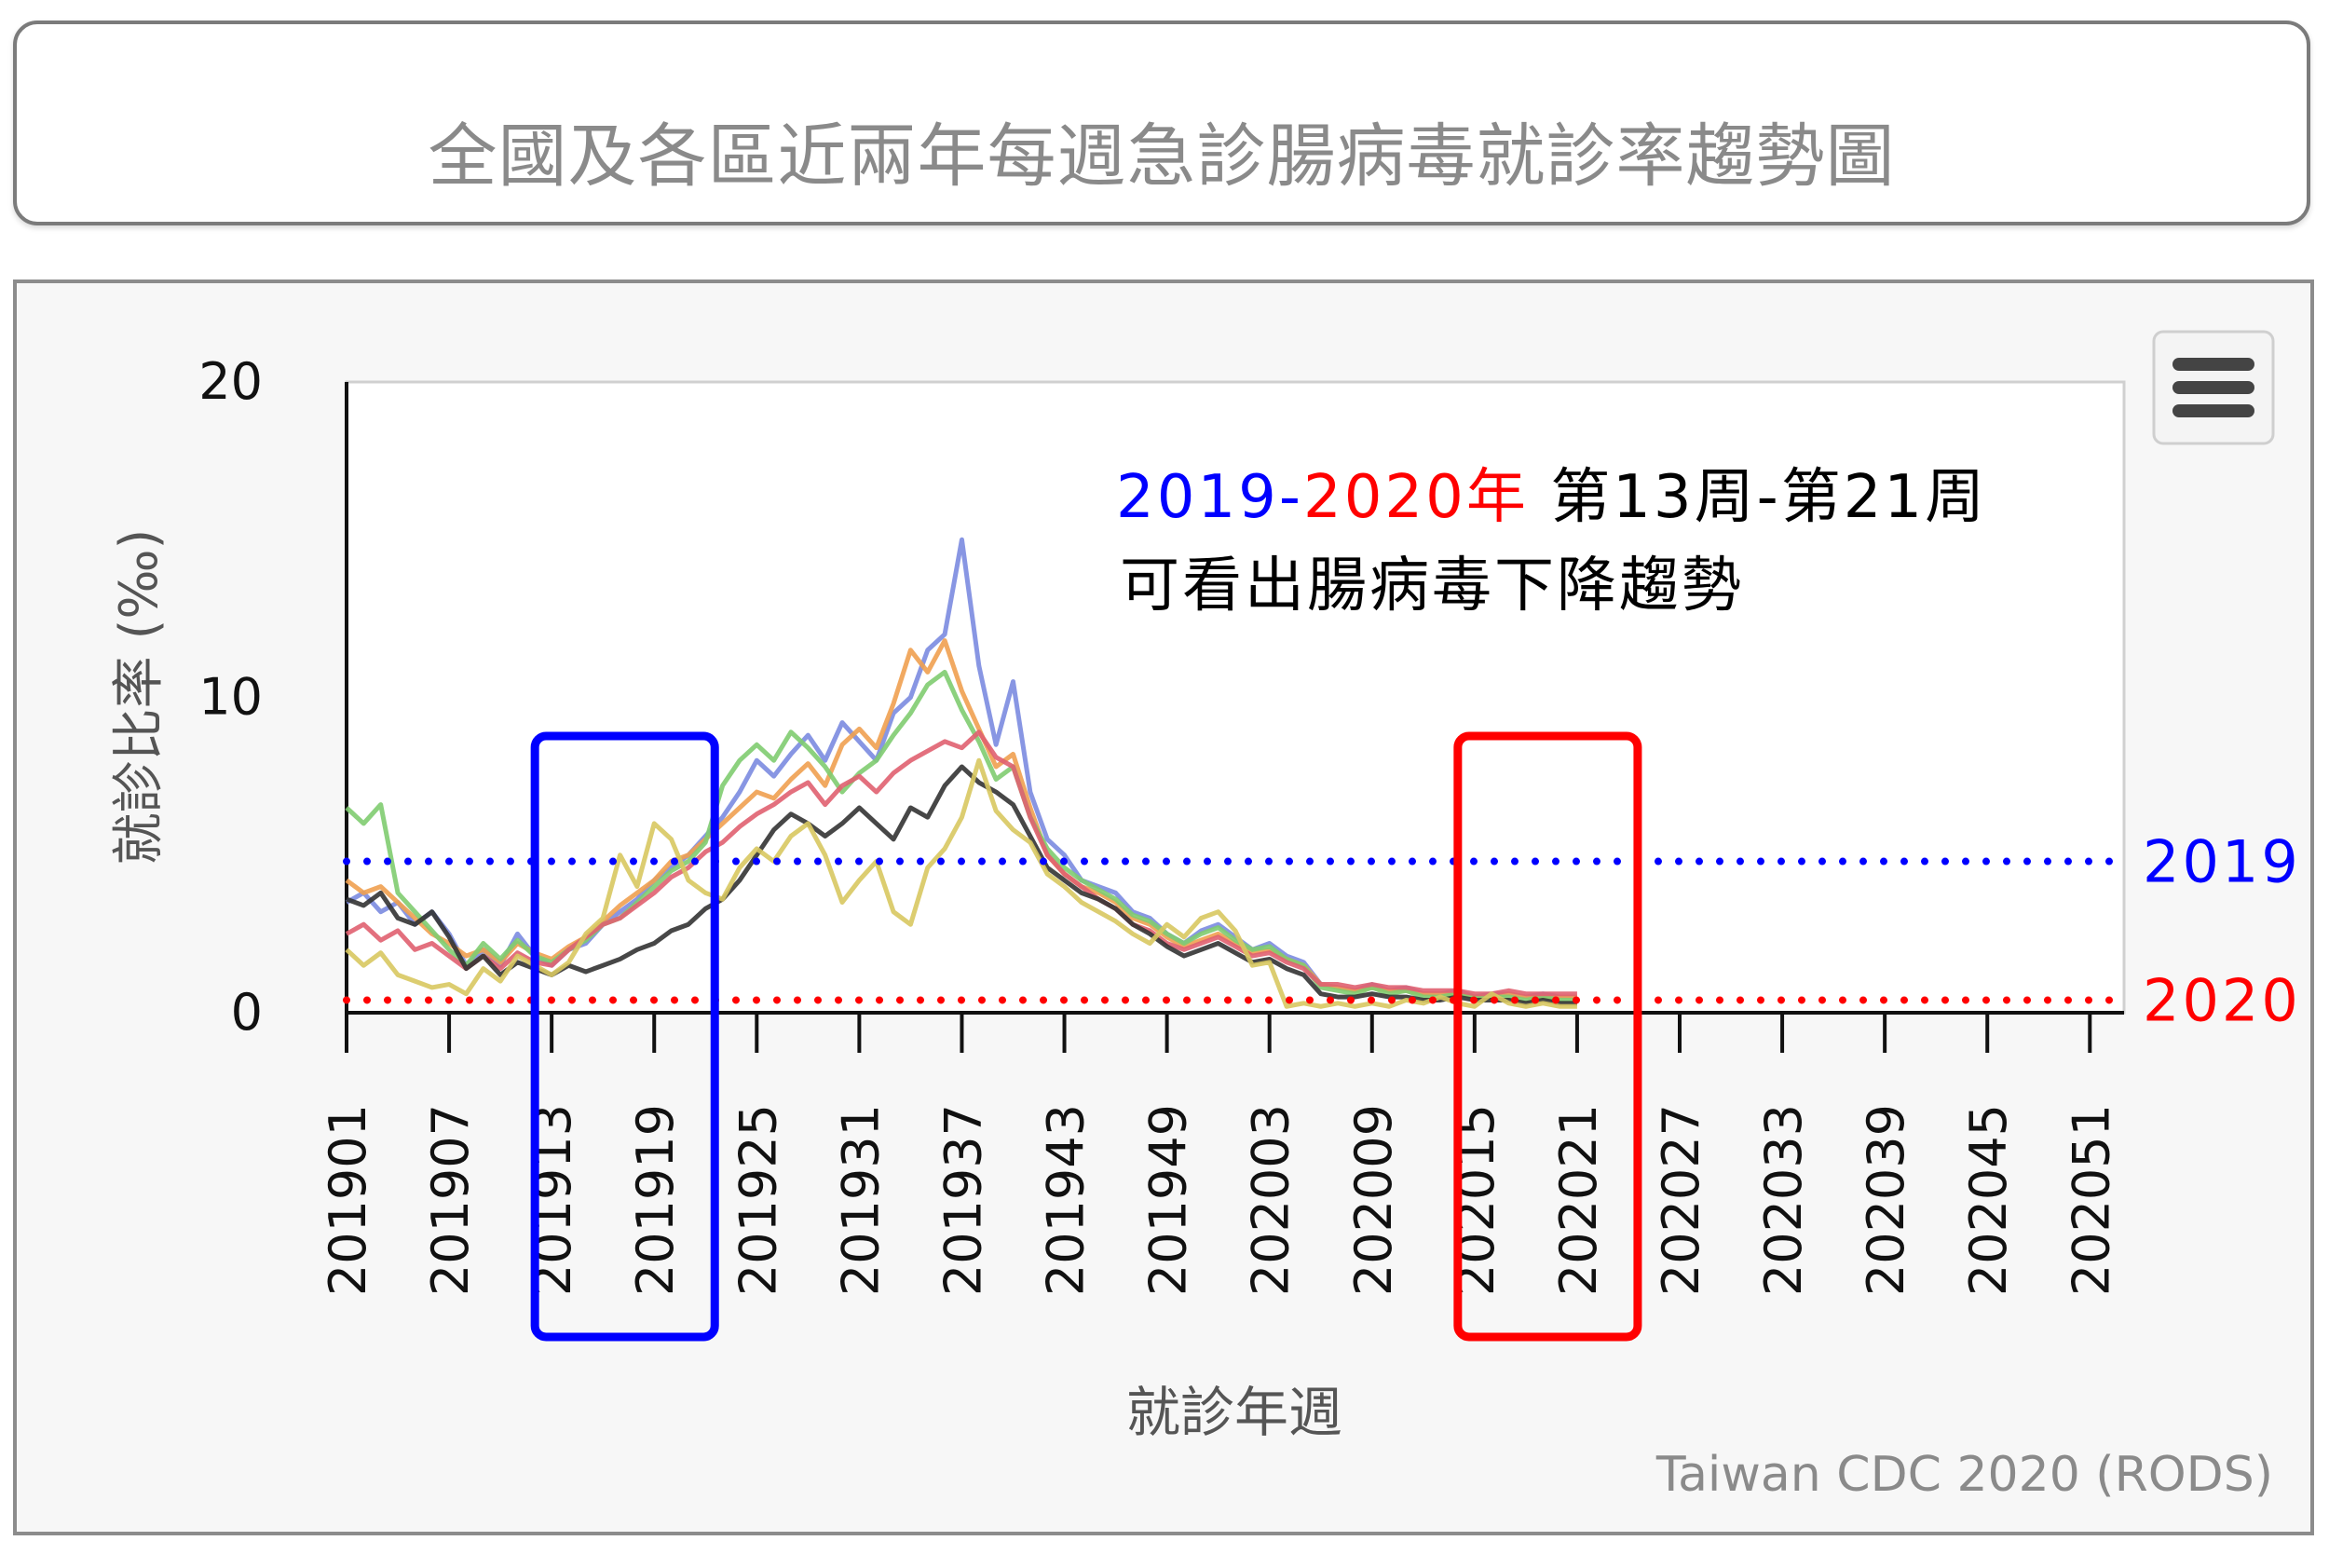  I want to click on x-tick-label: 201931, so click(860, 1200).